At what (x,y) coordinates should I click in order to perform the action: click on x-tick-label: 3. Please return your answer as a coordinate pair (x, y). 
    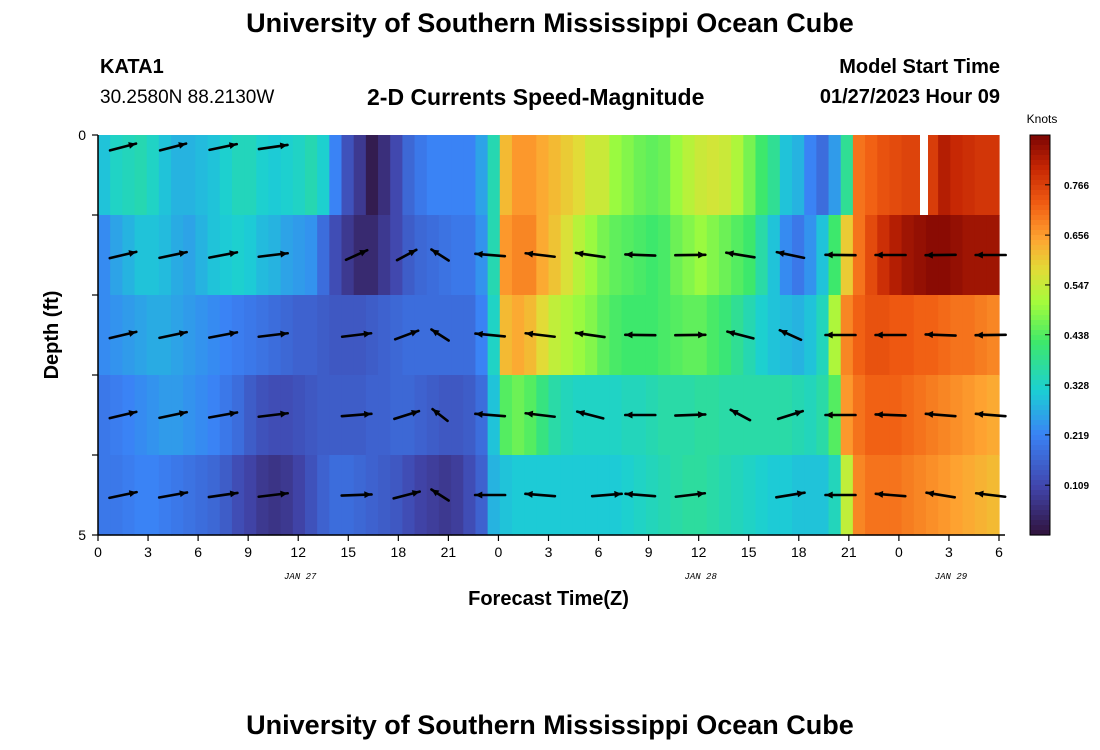
    Looking at the image, I should click on (949, 552).